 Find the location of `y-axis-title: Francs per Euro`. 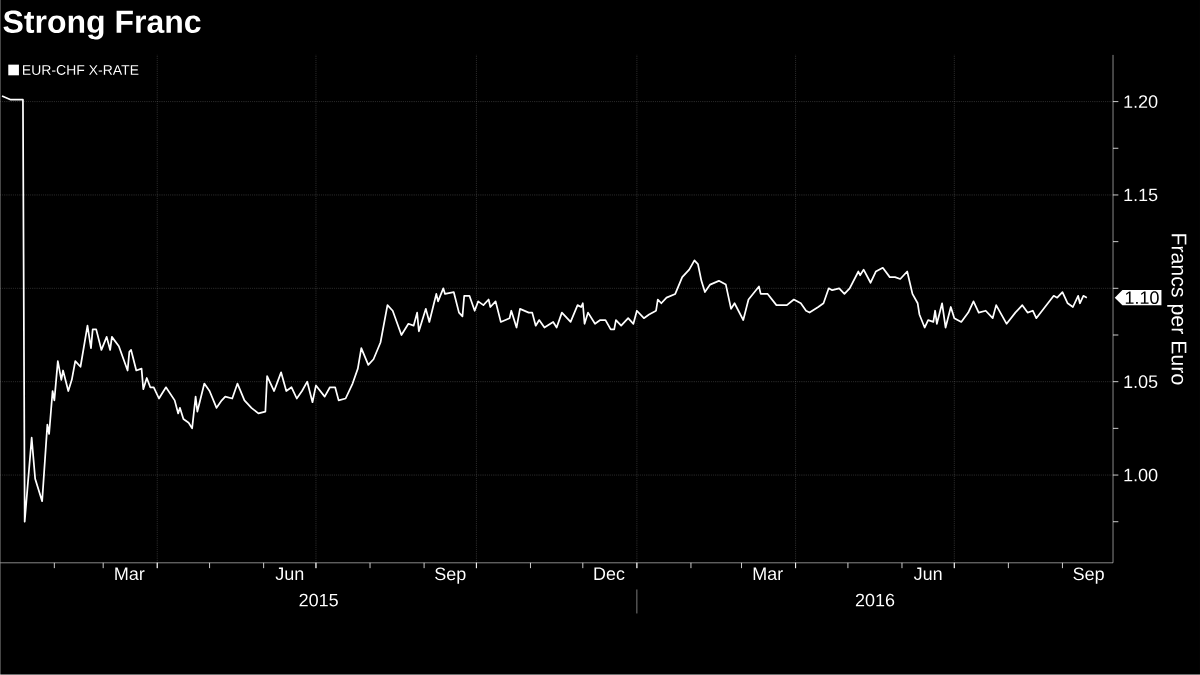

y-axis-title: Francs per Euro is located at coordinates (1177, 309).